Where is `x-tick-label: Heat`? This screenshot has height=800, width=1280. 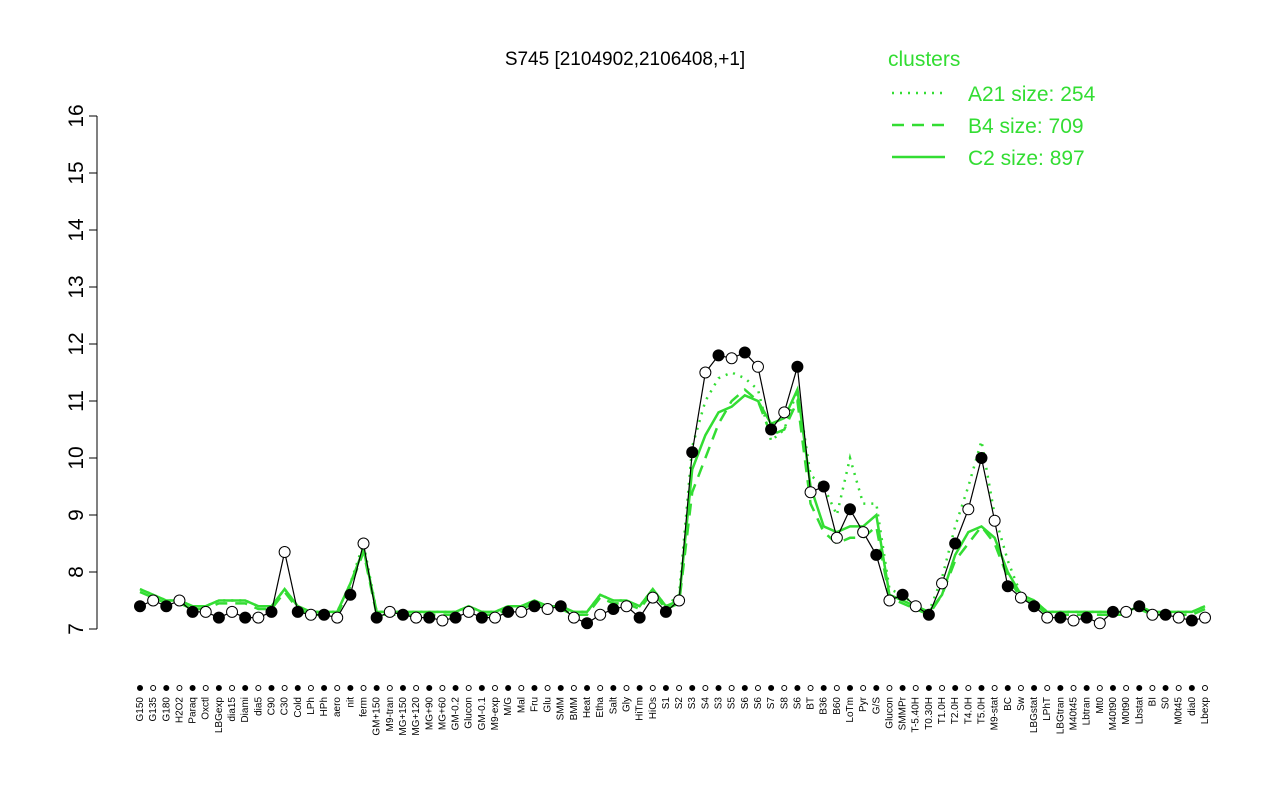
x-tick-label: Heat is located at coordinates (587, 707).